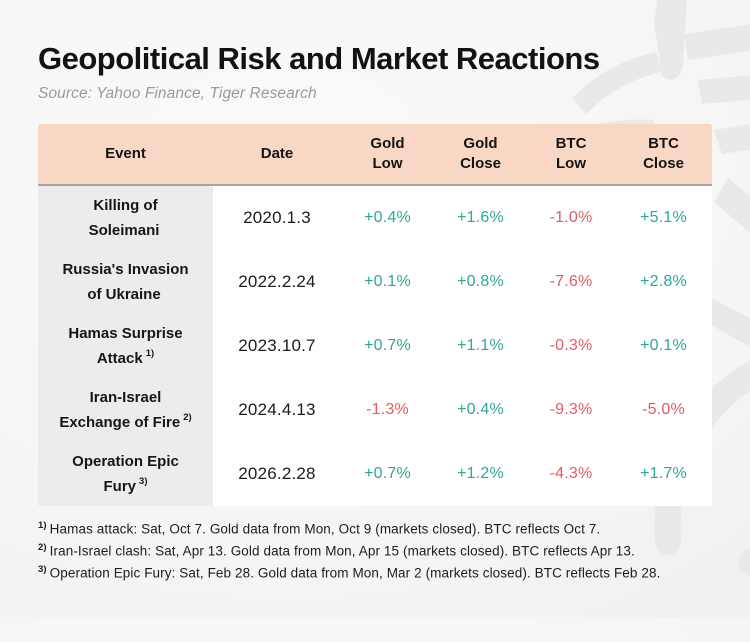 This screenshot has height=642, width=750. What do you see at coordinates (663, 282) in the screenshot?
I see `btc-close-cell: +2.8%` at bounding box center [663, 282].